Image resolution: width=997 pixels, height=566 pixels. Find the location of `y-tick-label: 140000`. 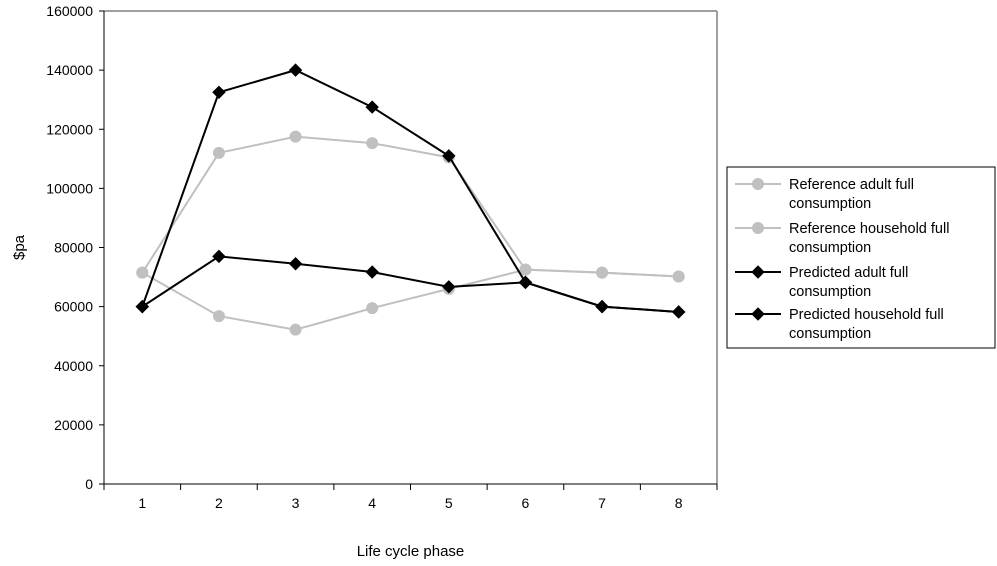

y-tick-label: 140000 is located at coordinates (69, 70).